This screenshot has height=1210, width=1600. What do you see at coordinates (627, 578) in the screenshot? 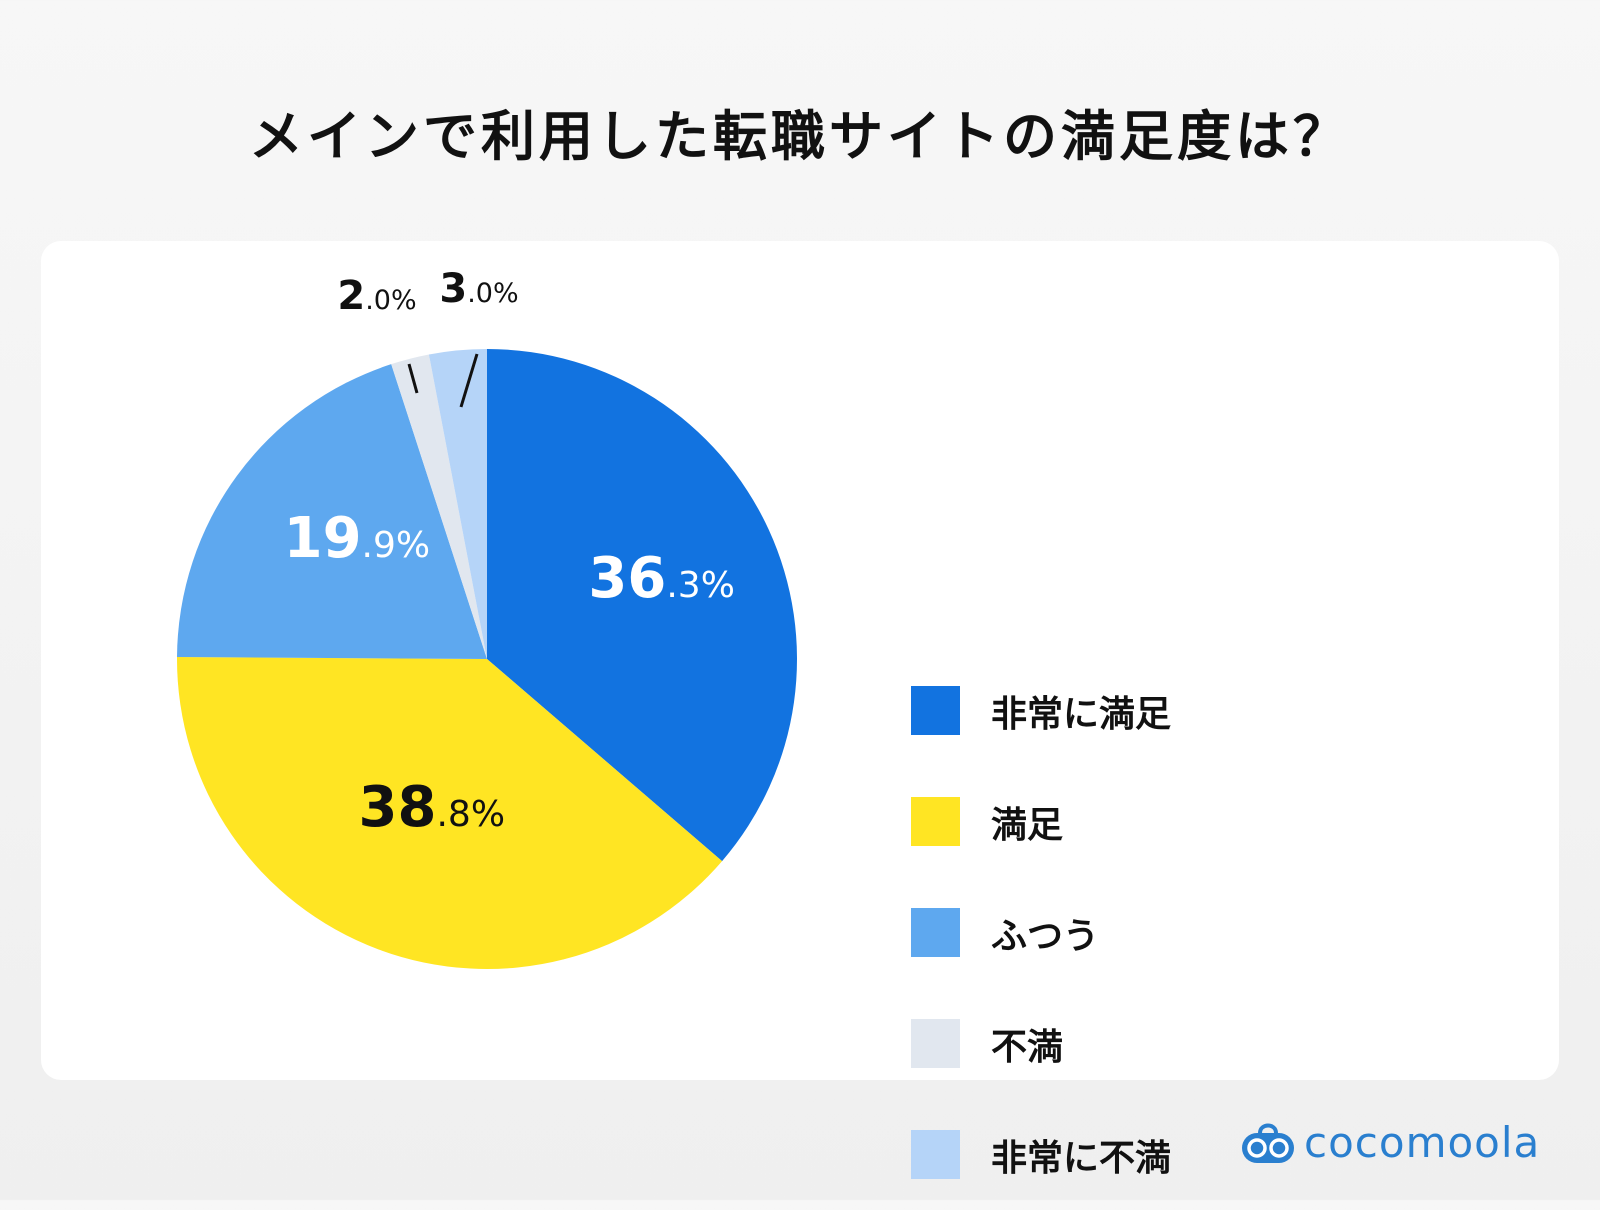
I see `data-label-int: 36` at bounding box center [627, 578].